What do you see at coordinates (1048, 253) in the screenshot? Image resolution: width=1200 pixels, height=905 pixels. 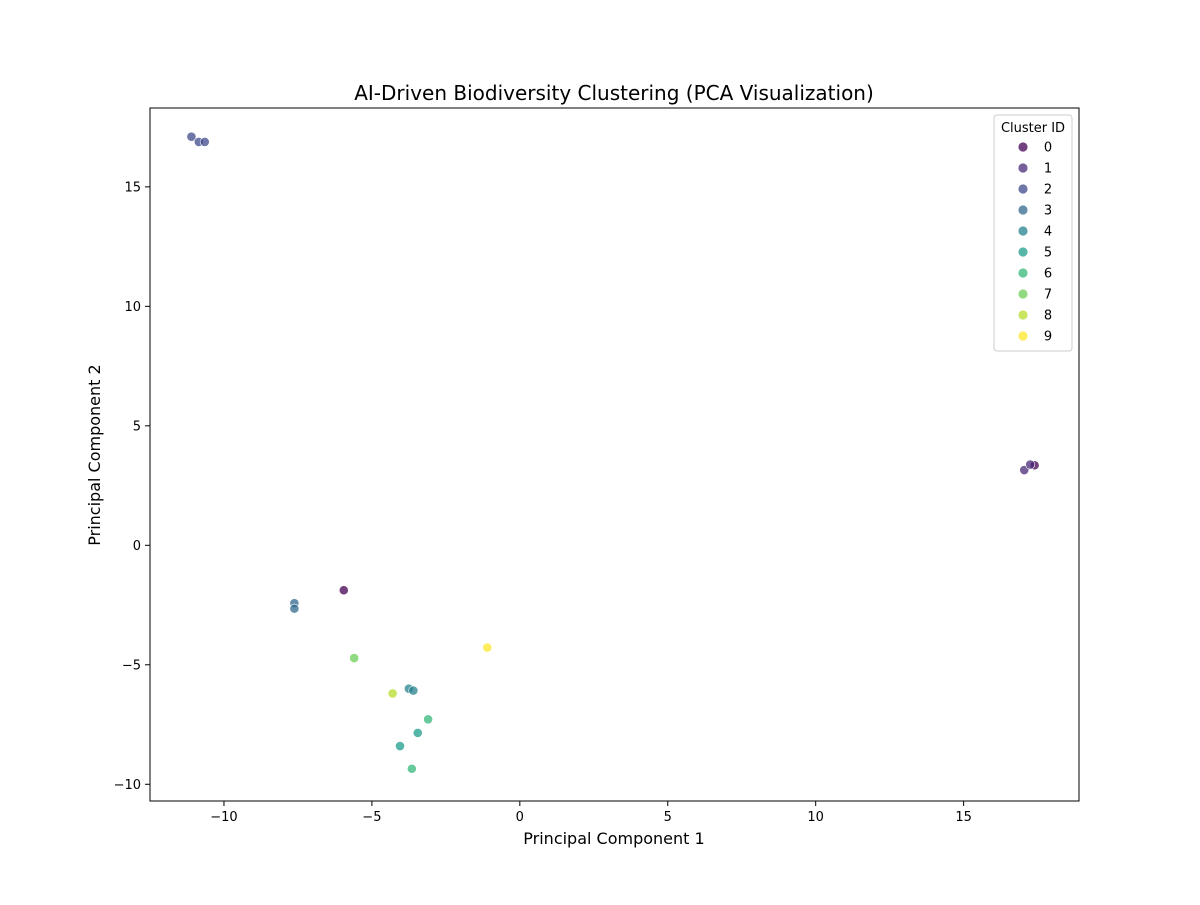 I see `legend-label: 5` at bounding box center [1048, 253].